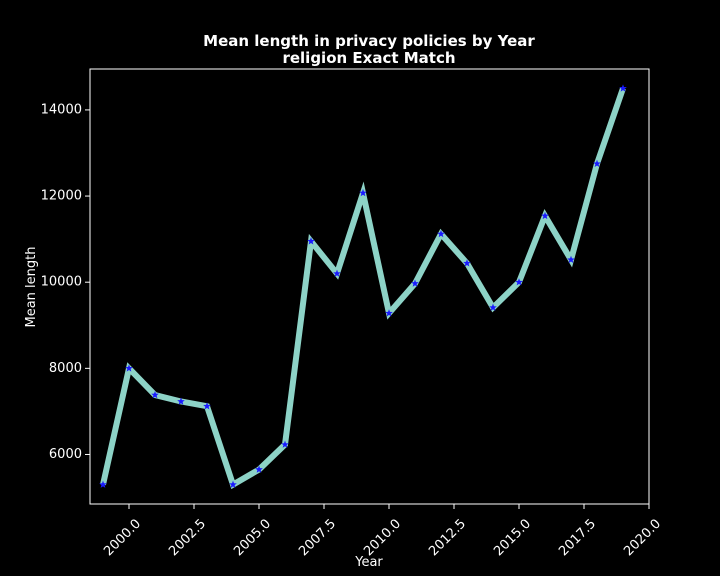 Image resolution: width=720 pixels, height=576 pixels. I want to click on y-tick-label: 6000, so click(65, 454).